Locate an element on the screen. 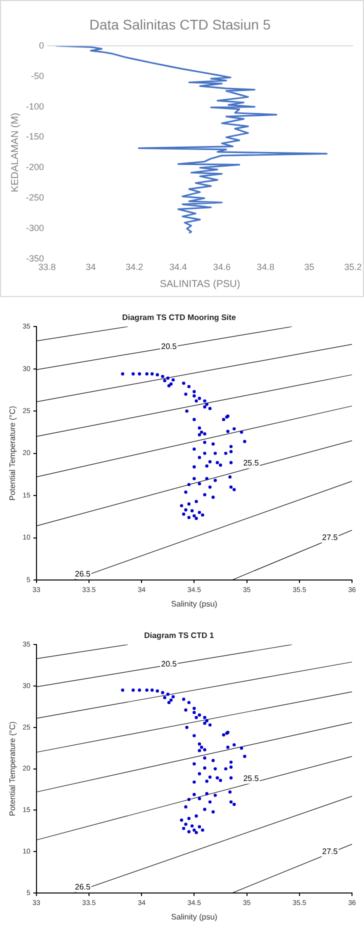 This screenshot has height=927, width=364. y-tick-label: 0 is located at coordinates (41, 45).